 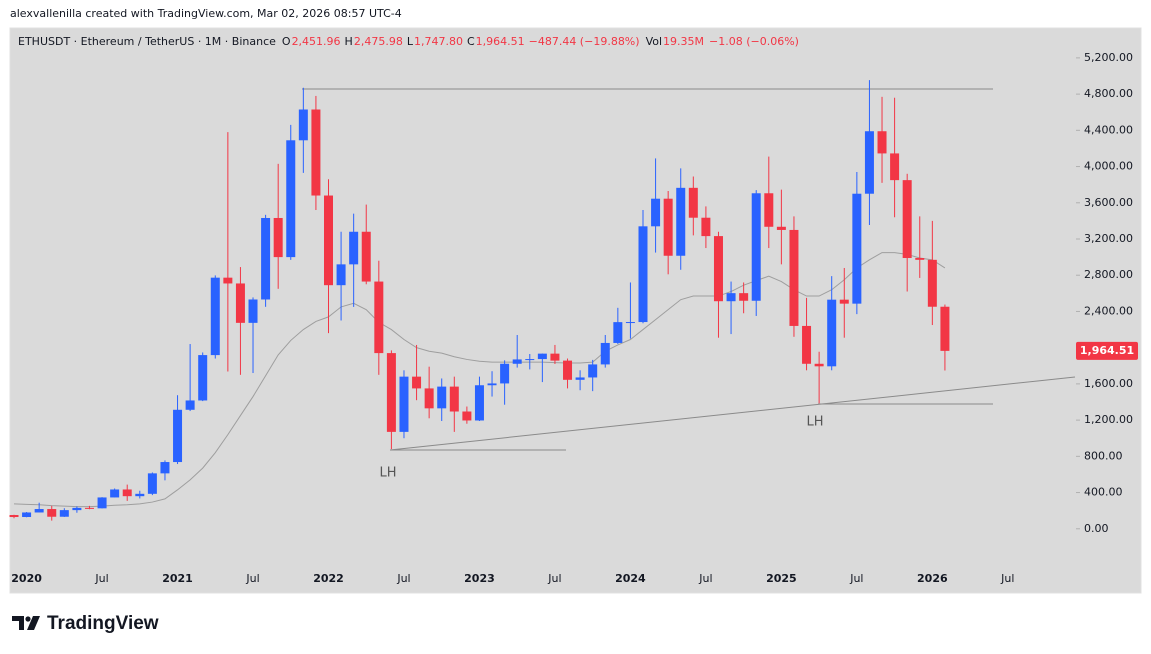 I want to click on x-tick-label: 2020, so click(x=26, y=578).